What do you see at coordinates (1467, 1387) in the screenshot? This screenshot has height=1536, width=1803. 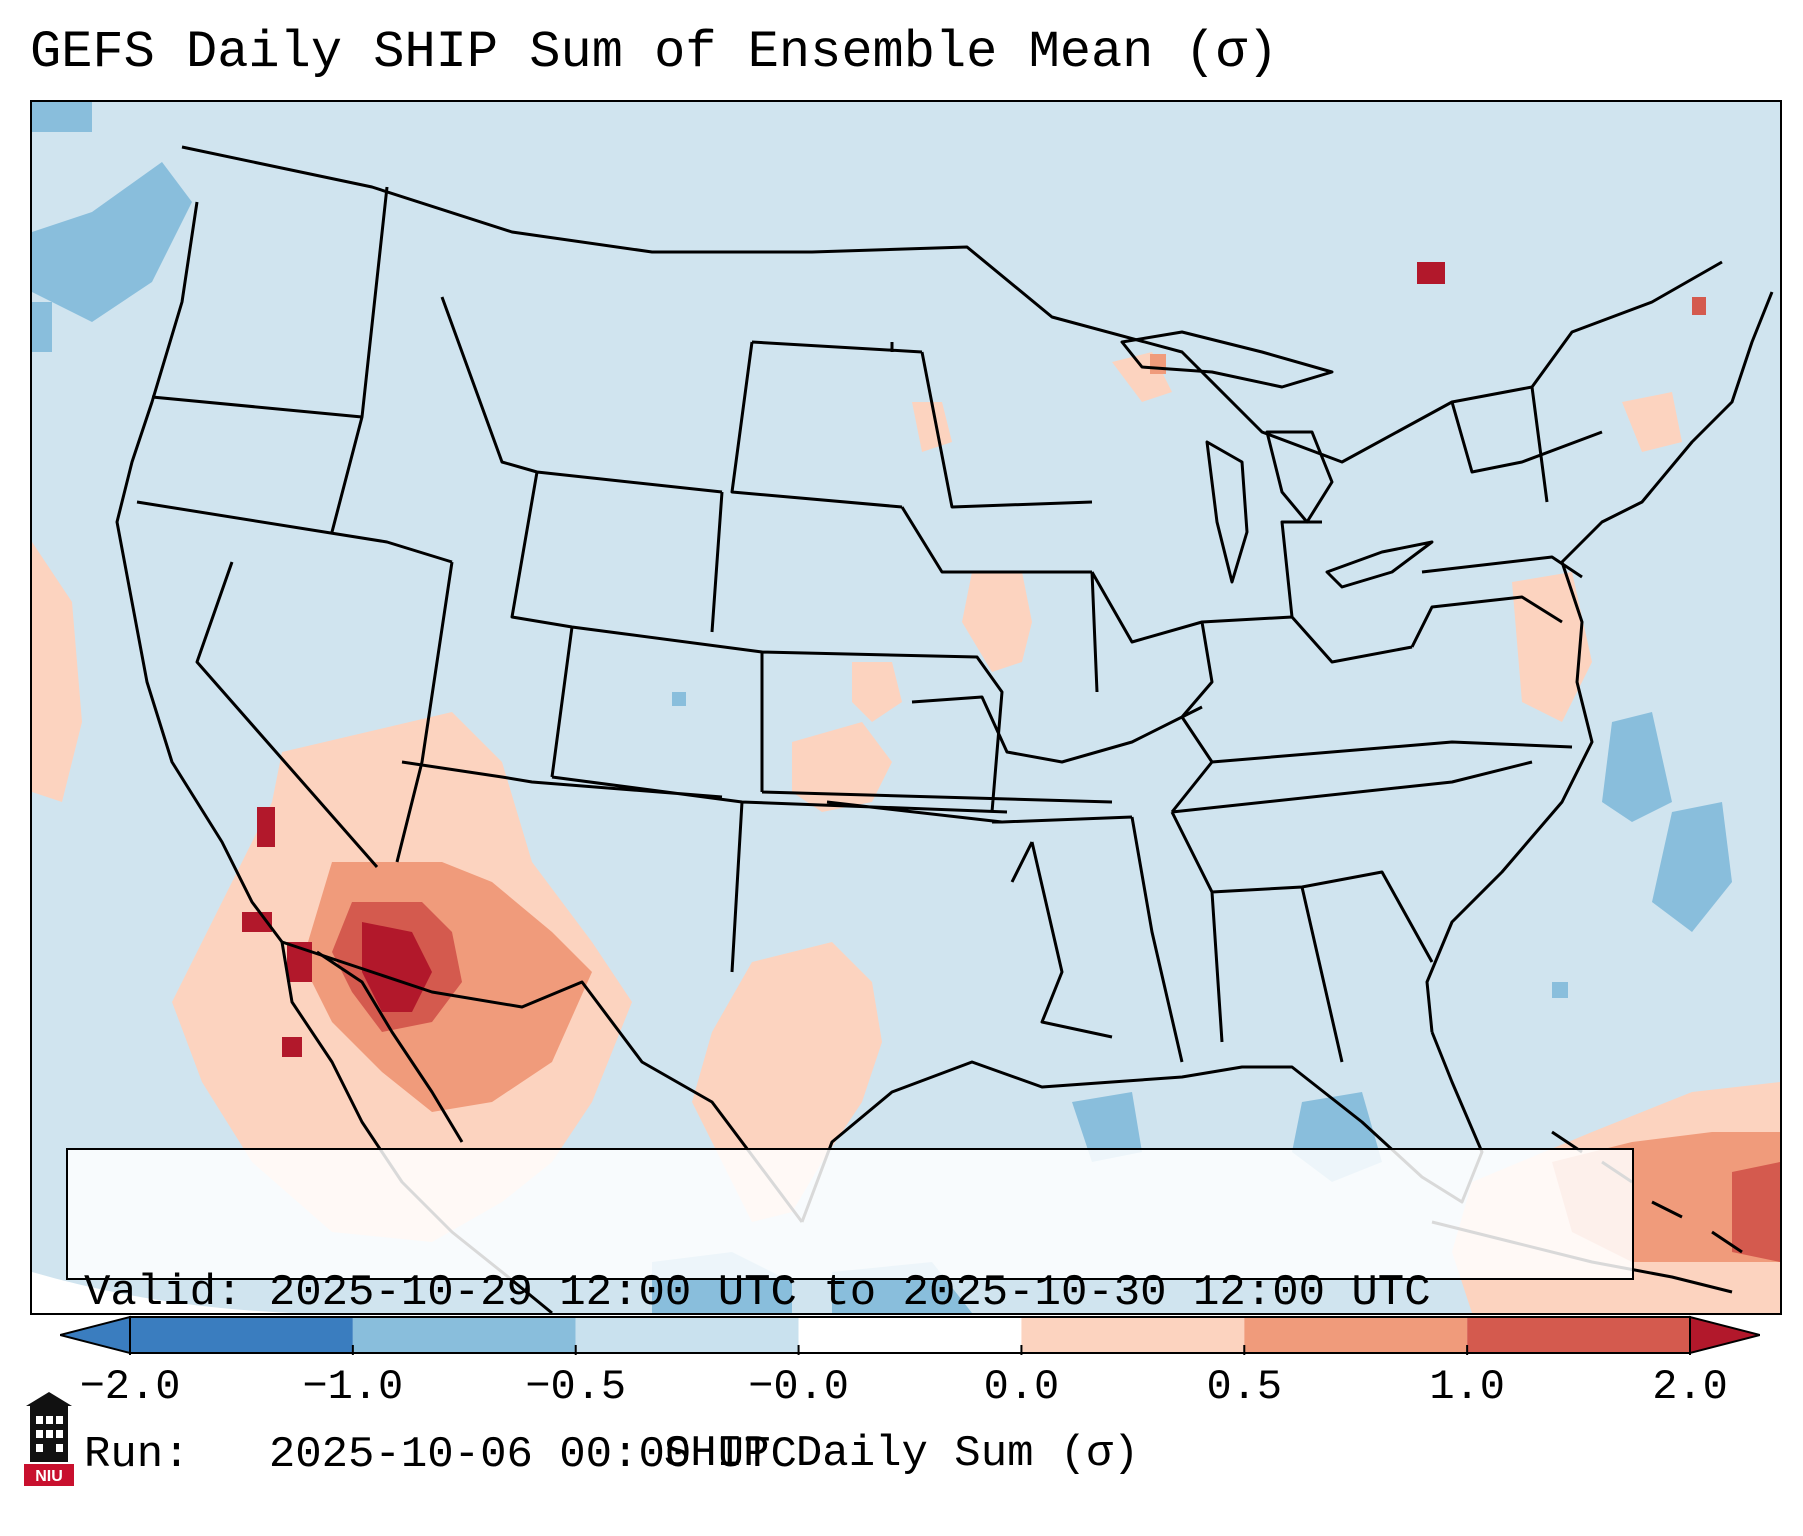 I see `colorbar-tick-label: 1.0` at bounding box center [1467, 1387].